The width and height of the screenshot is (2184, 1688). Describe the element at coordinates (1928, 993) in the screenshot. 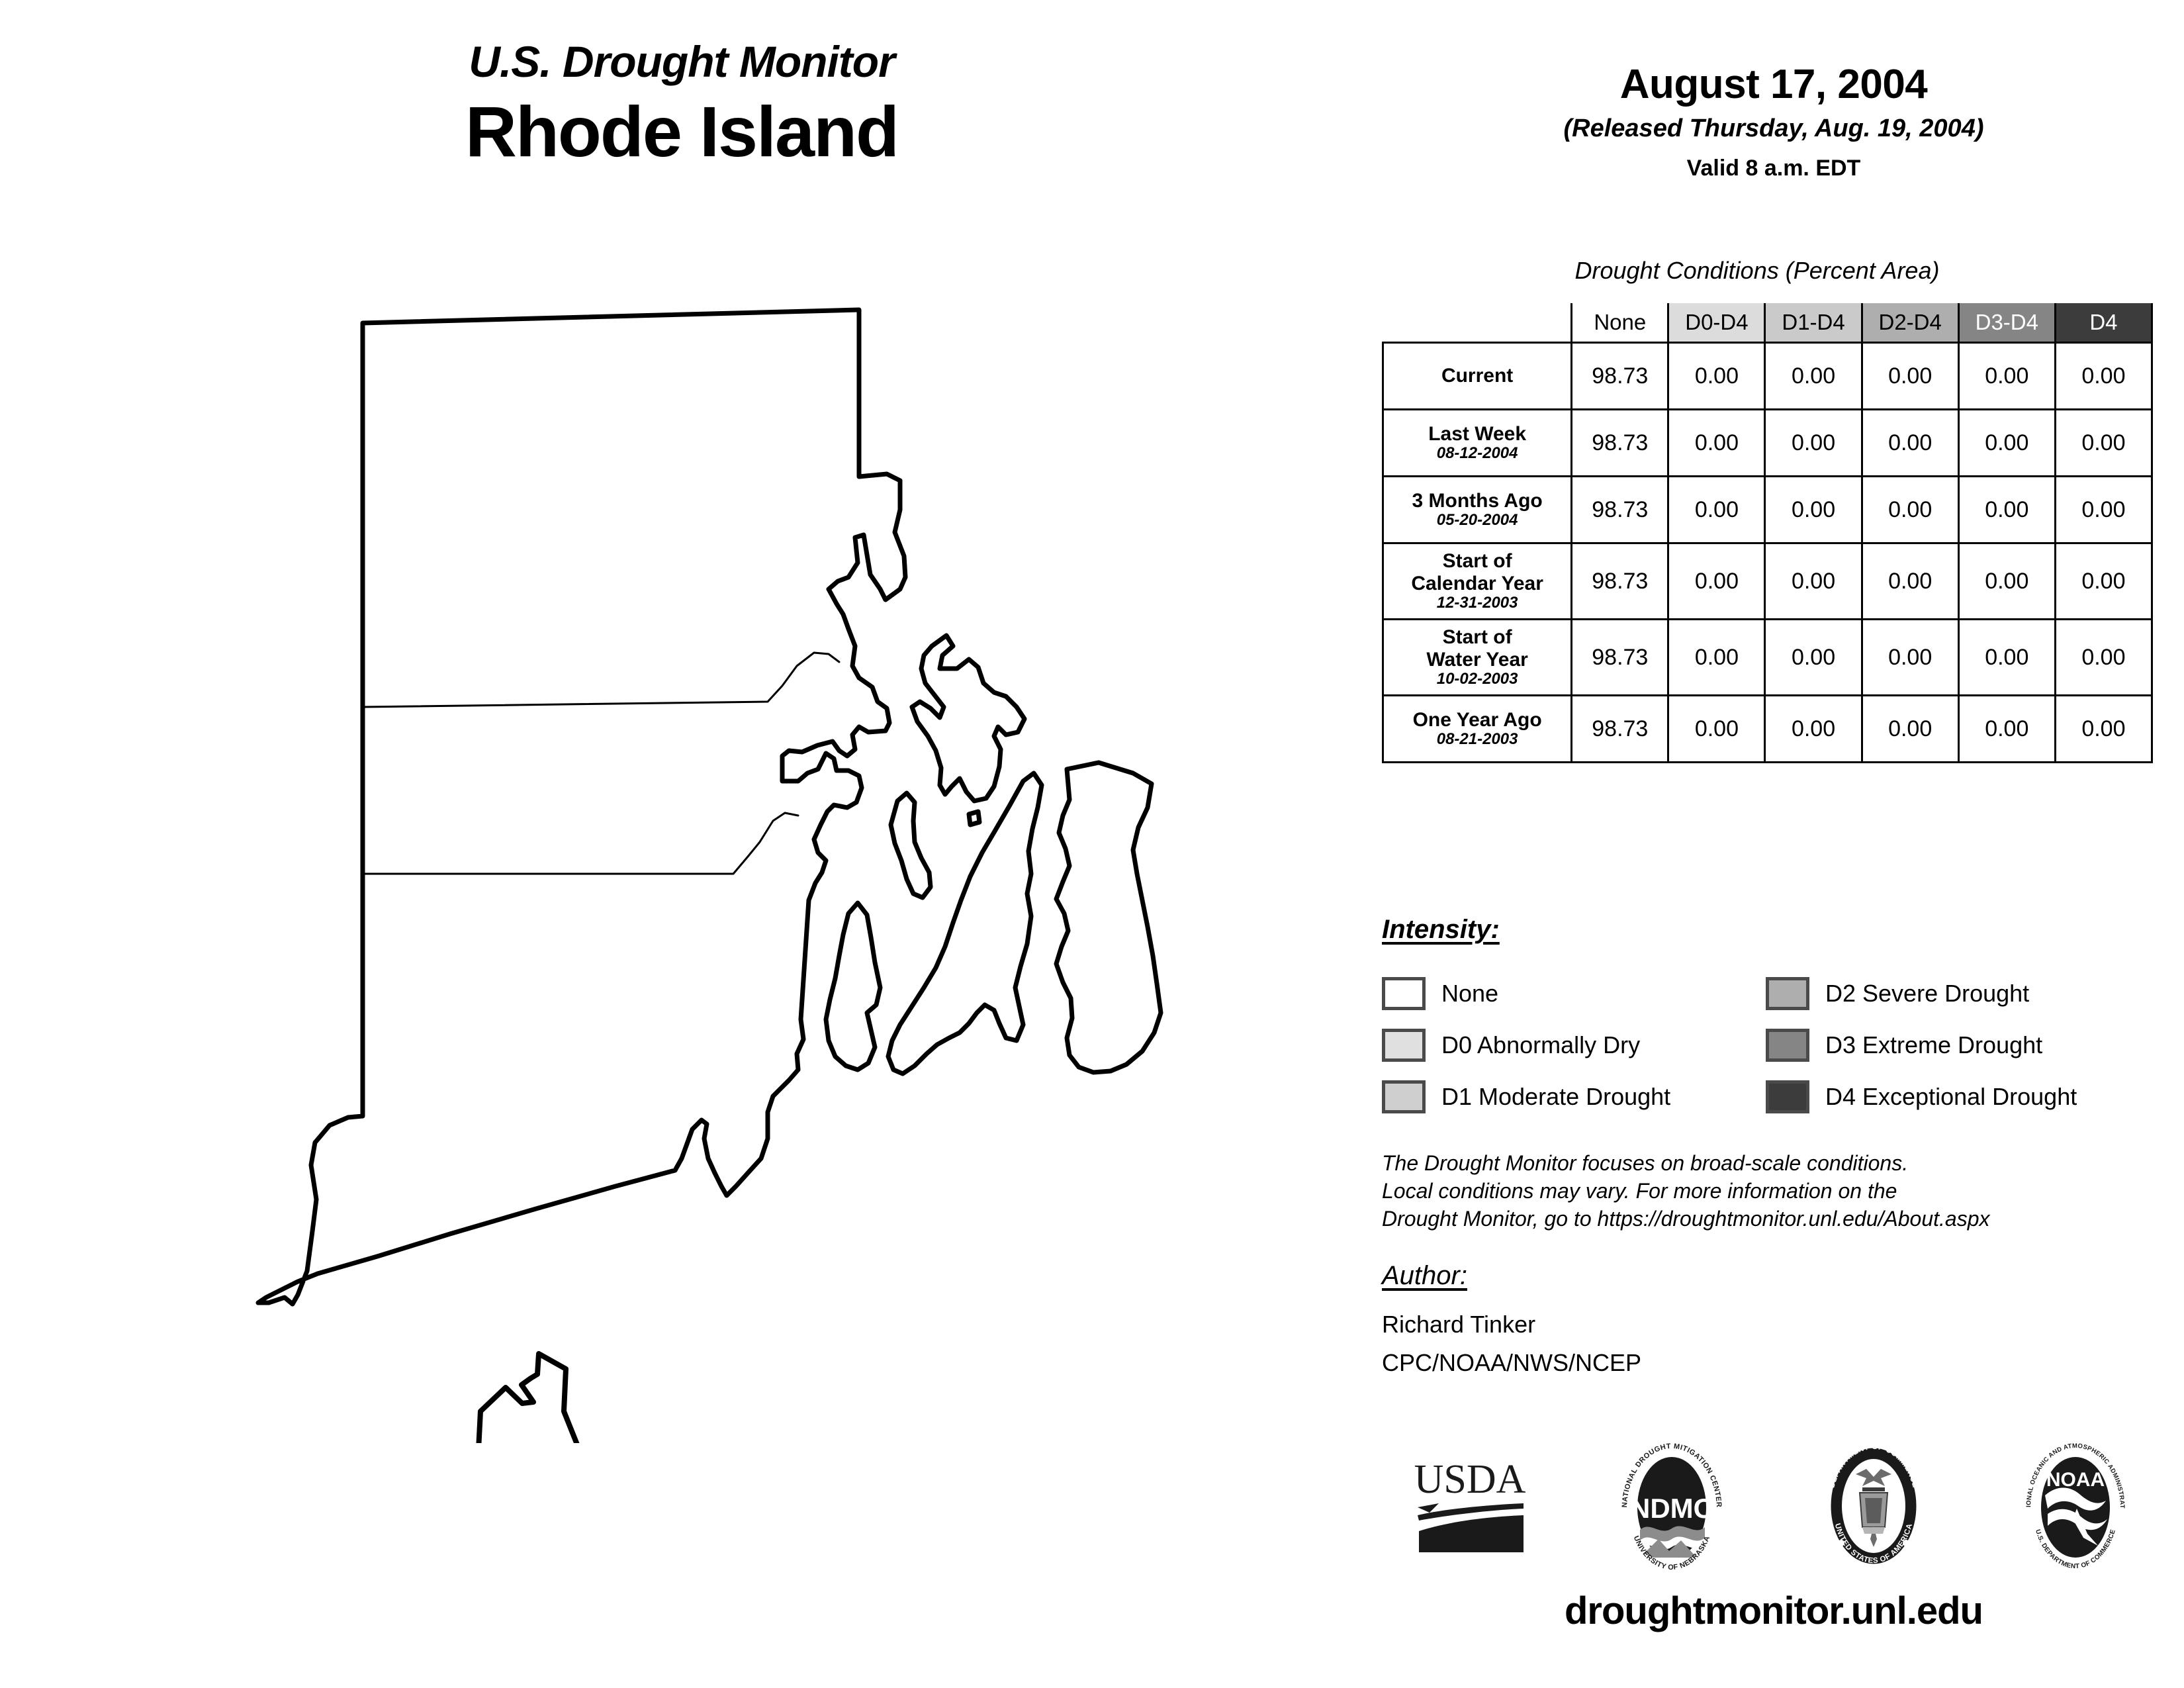

I see `legend-label: D2 Severe Drought` at that location.